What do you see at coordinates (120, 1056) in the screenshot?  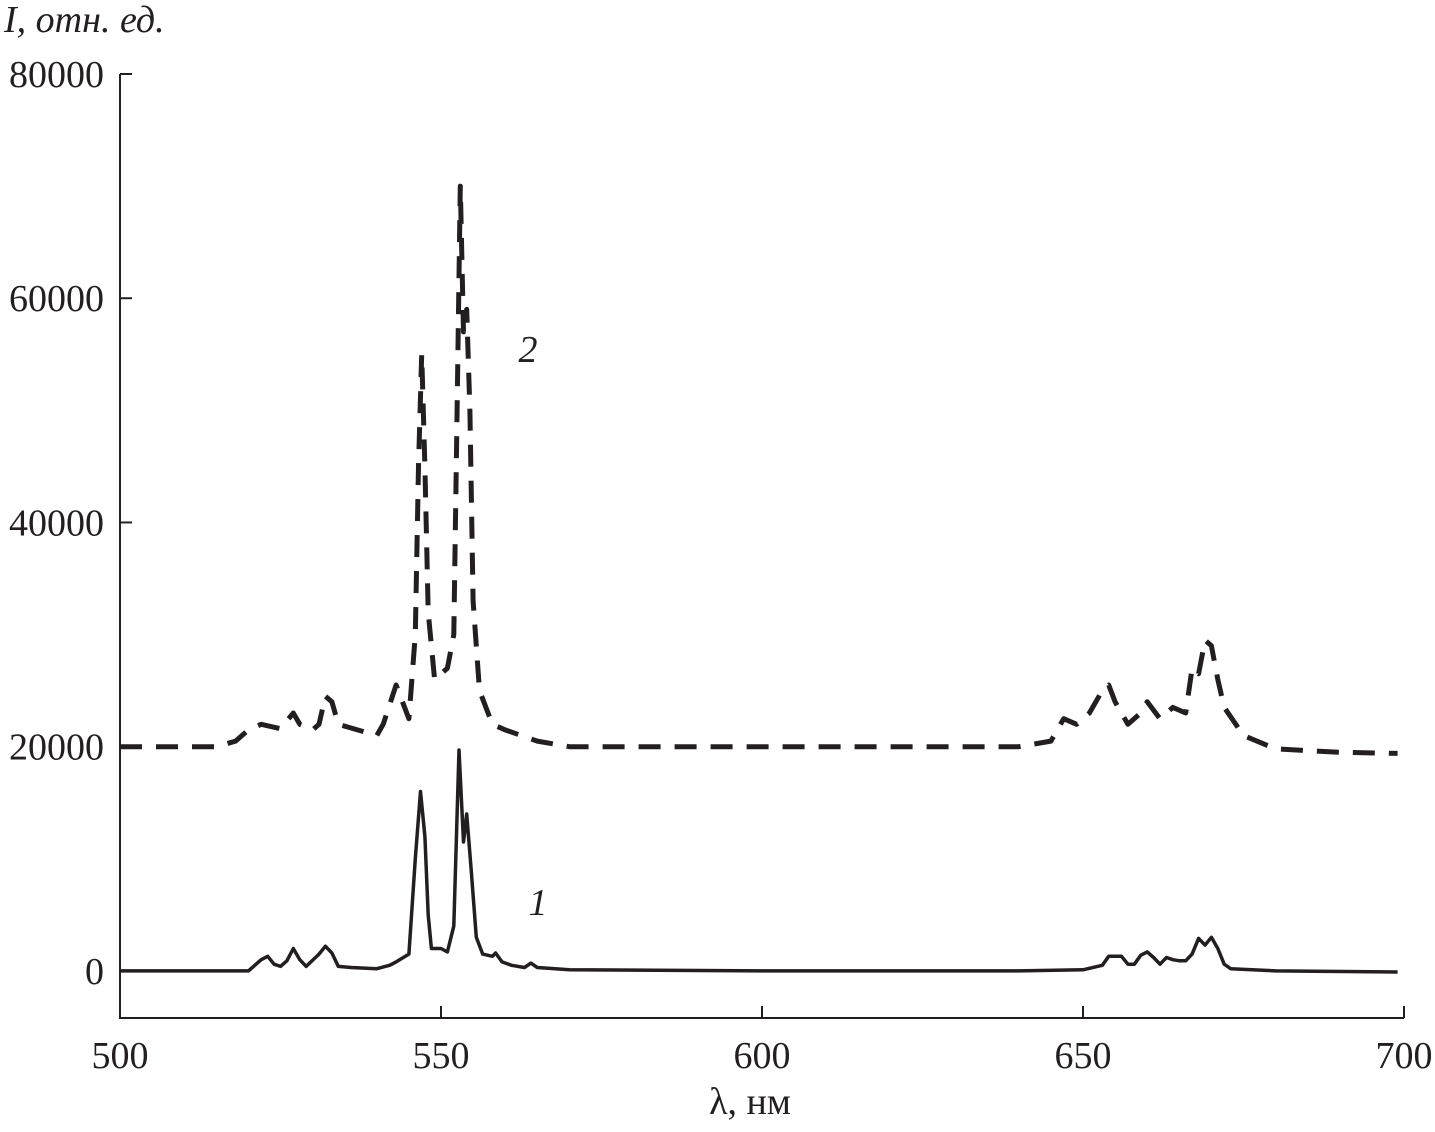 I see `x-tick-label: 500` at bounding box center [120, 1056].